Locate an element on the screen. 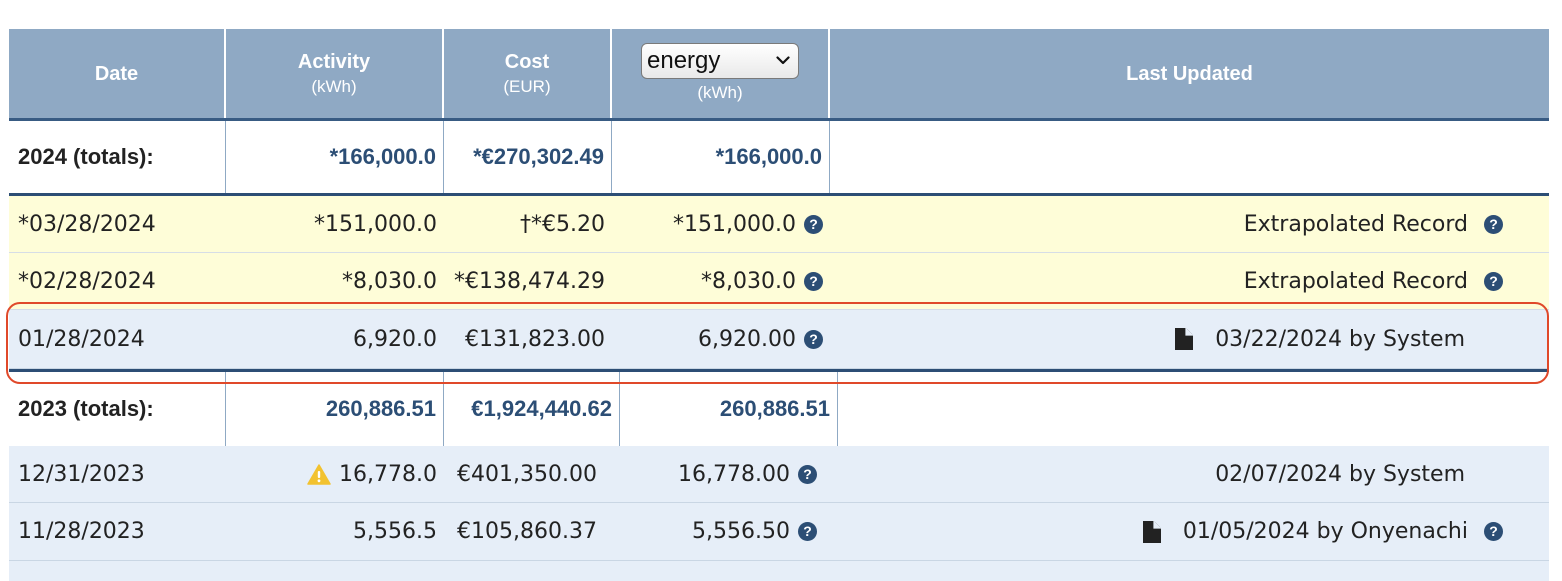 The image size is (1562, 581). totals-label: 2024 (totals): is located at coordinates (117, 157).